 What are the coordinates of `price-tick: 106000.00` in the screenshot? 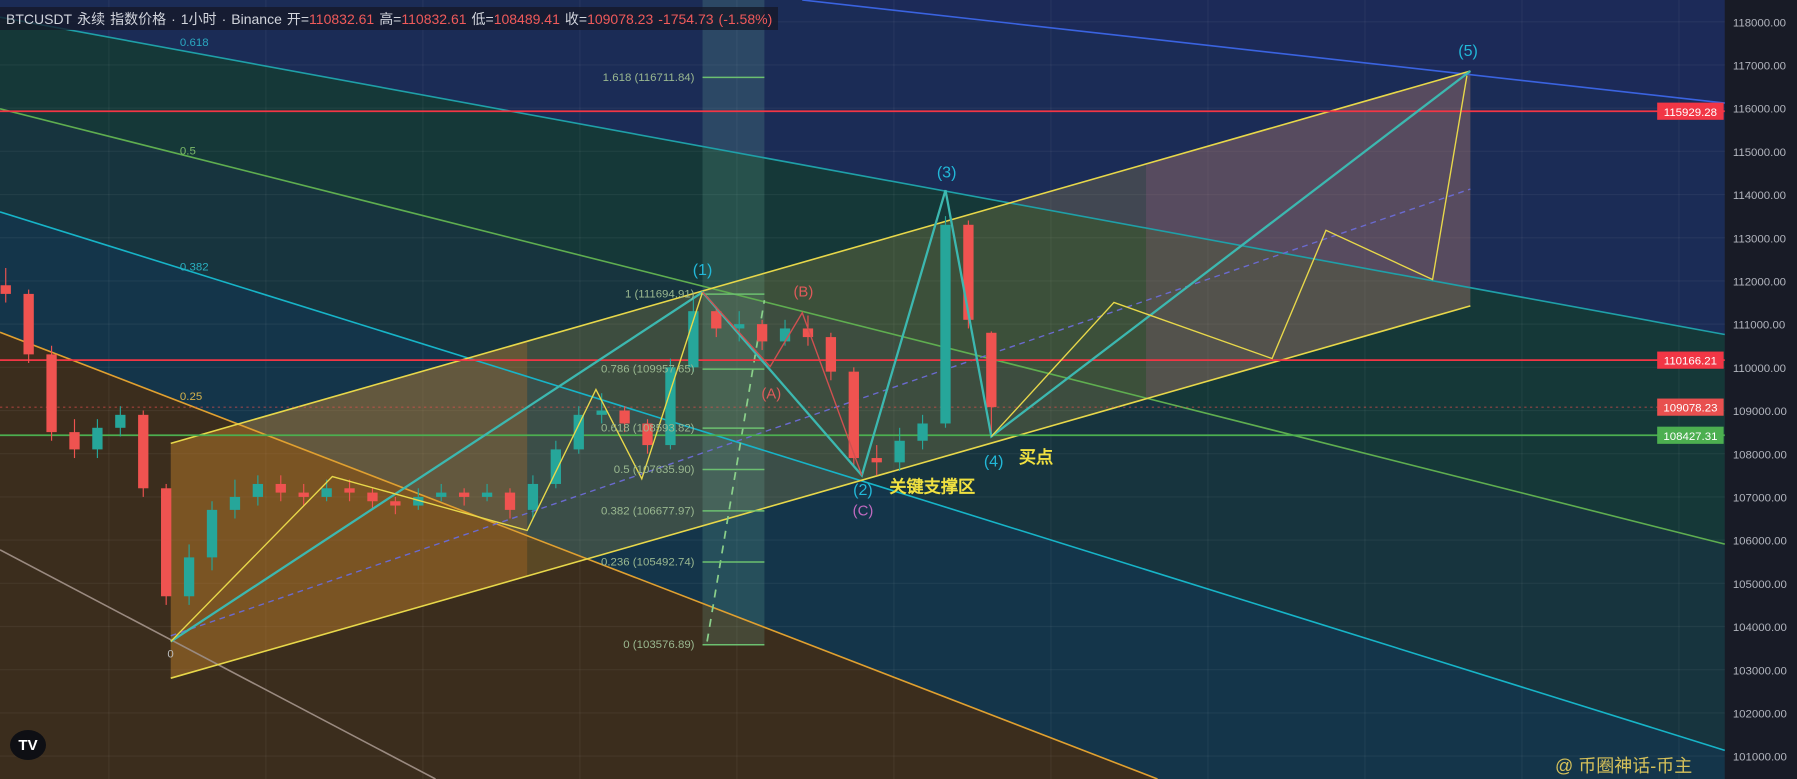 It's located at (1760, 542).